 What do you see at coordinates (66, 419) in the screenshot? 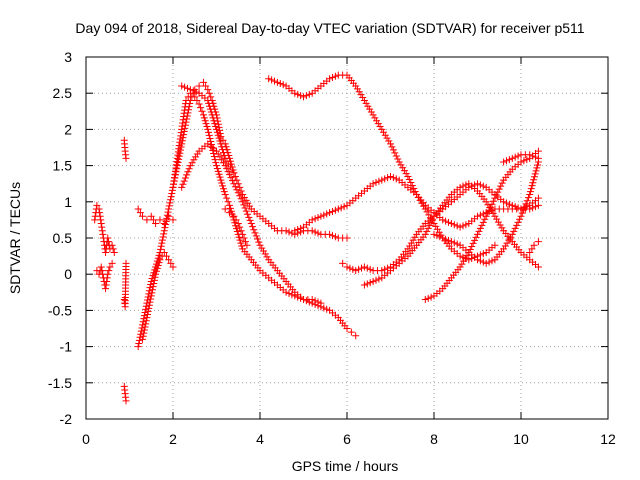
I see `y-tick-label: -2` at bounding box center [66, 419].